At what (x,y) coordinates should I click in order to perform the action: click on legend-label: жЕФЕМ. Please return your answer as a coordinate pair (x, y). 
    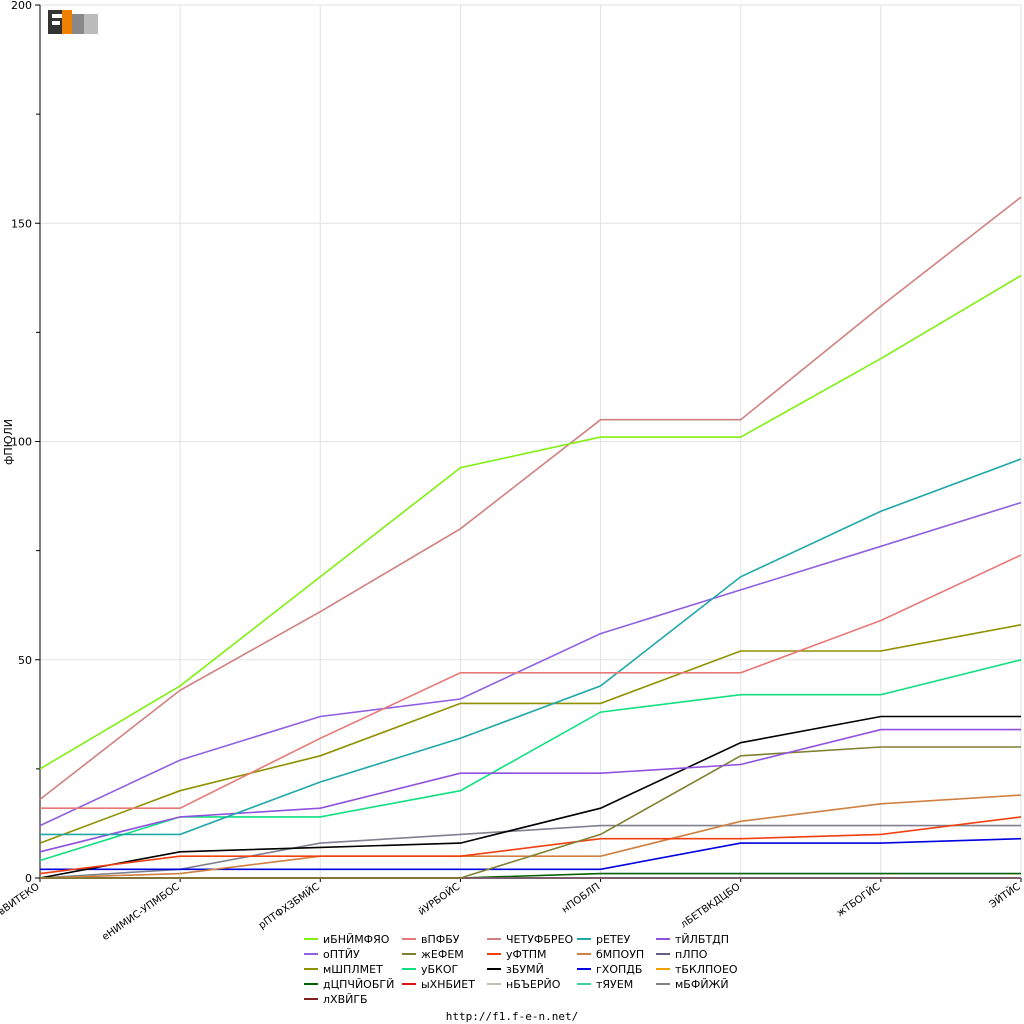
    Looking at the image, I should click on (442, 954).